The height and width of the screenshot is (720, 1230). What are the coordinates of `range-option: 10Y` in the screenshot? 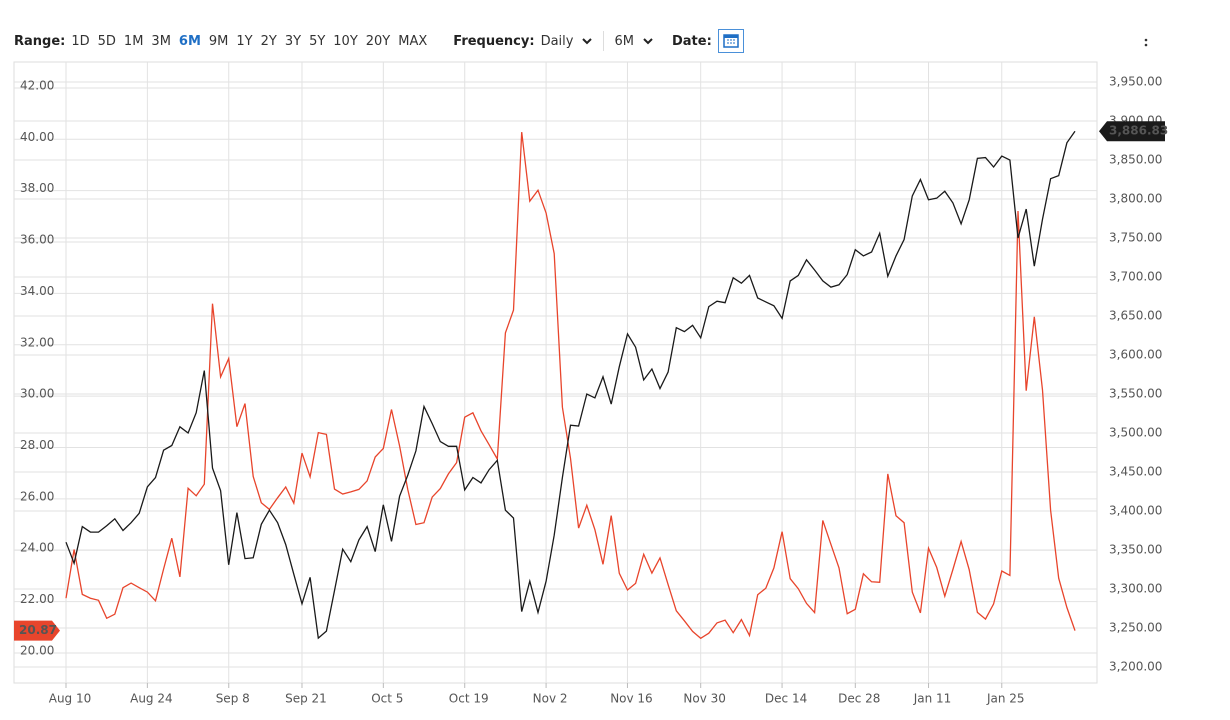 It's located at (345, 41).